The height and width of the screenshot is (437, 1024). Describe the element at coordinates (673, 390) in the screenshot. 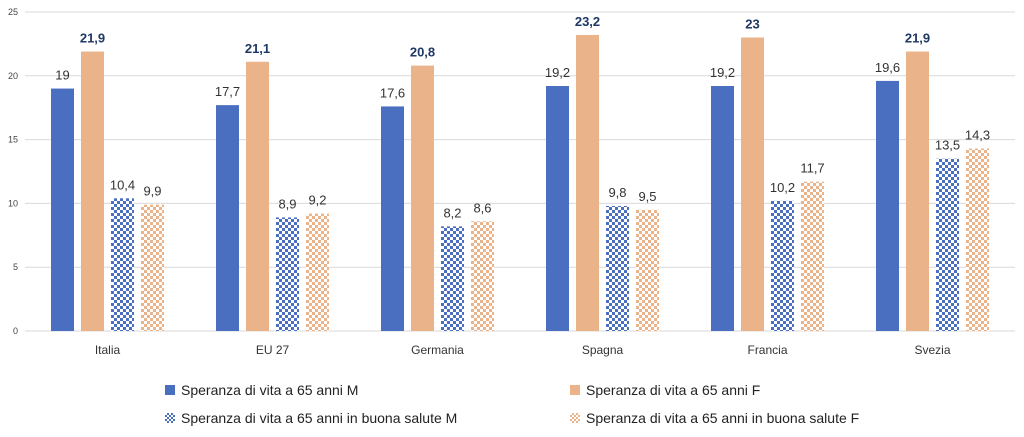

I see `legend-label-f: Speranza di vita a 65 anni F` at that location.